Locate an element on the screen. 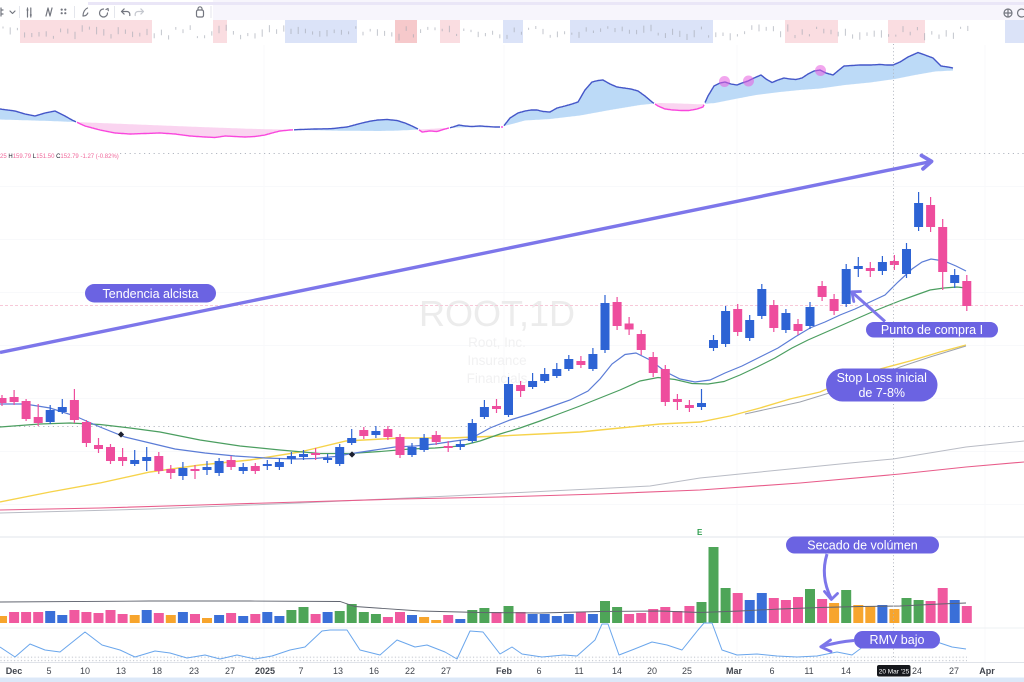 Image resolution: width=1024 pixels, height=682 pixels. svg-text: 7 is located at coordinates (300, 671).